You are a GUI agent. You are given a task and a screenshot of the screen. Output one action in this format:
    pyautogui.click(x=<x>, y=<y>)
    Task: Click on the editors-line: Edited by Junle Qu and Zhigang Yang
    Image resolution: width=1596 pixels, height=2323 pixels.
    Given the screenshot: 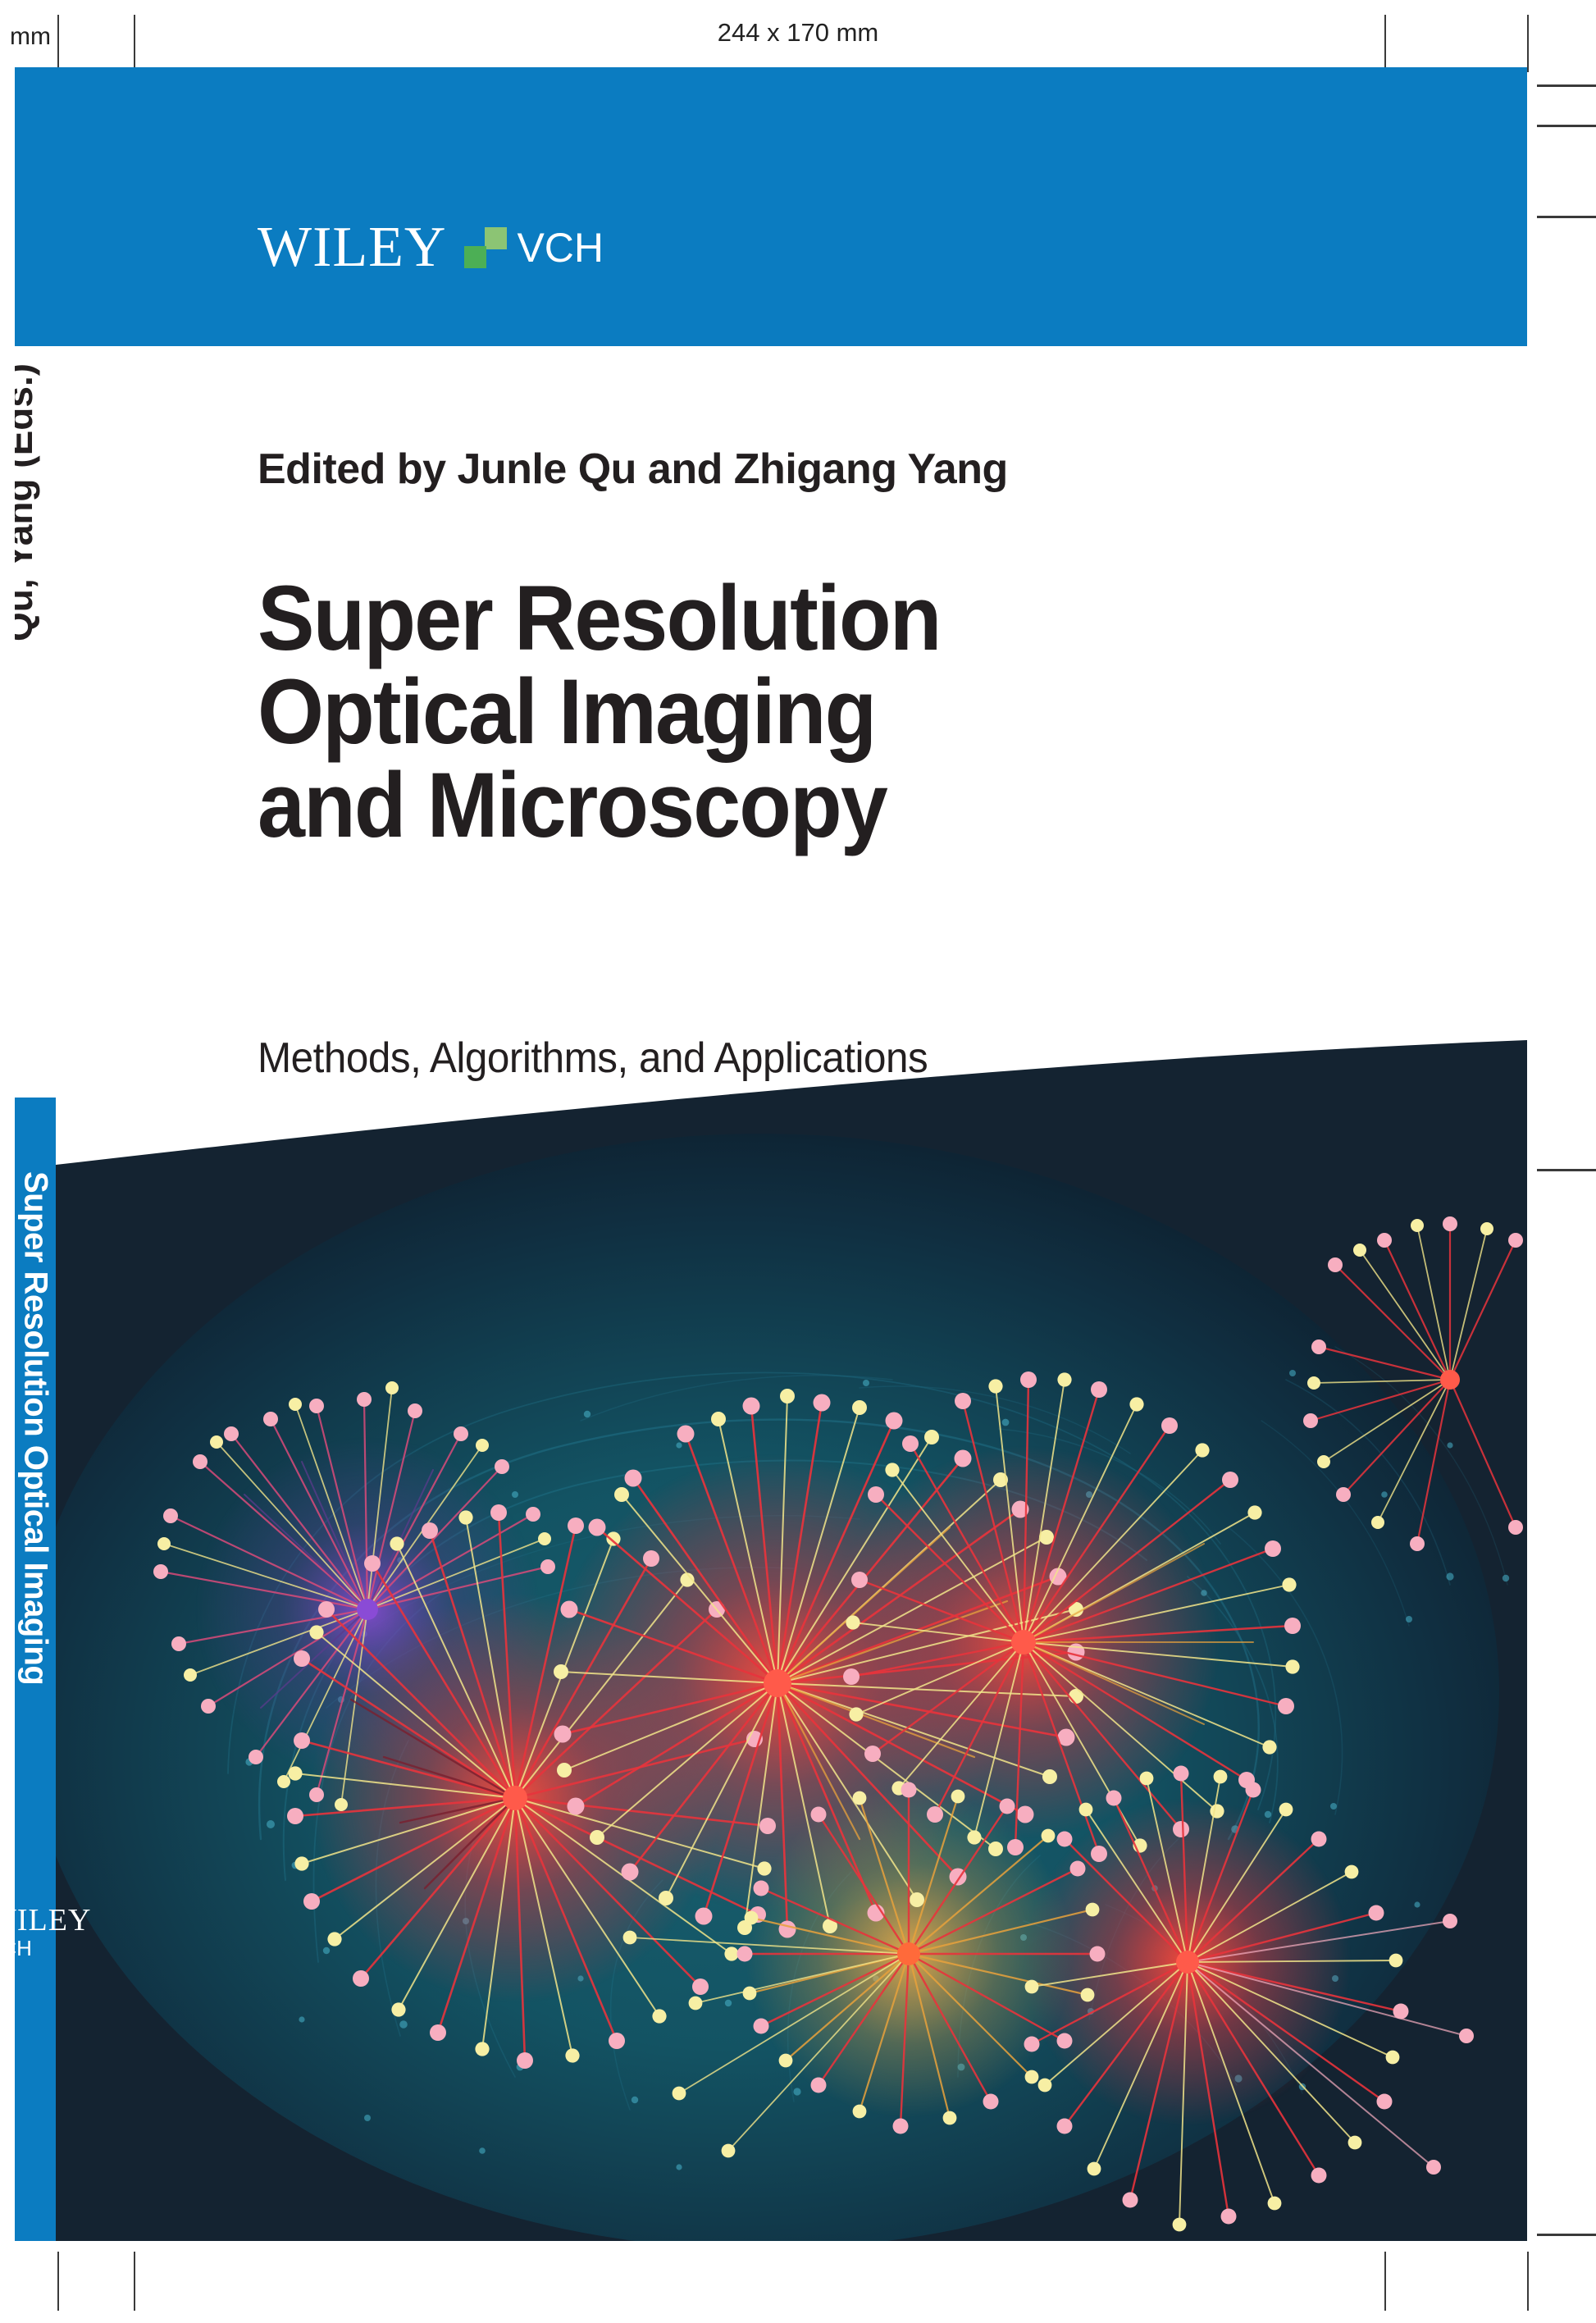 What is the action you would take?
    pyautogui.click(x=633, y=469)
    